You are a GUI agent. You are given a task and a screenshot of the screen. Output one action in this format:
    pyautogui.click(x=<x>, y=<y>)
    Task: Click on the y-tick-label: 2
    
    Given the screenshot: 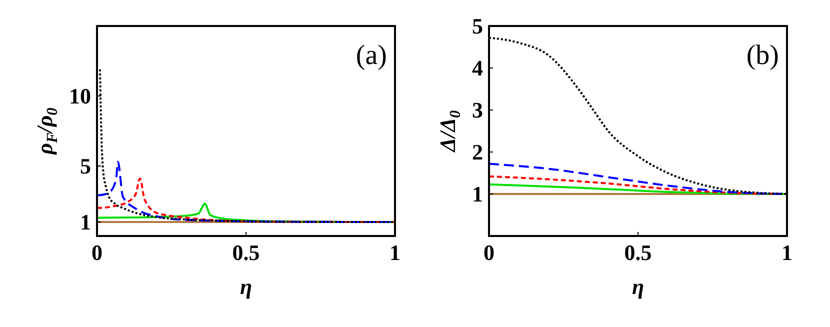 What is the action you would take?
    pyautogui.click(x=477, y=152)
    